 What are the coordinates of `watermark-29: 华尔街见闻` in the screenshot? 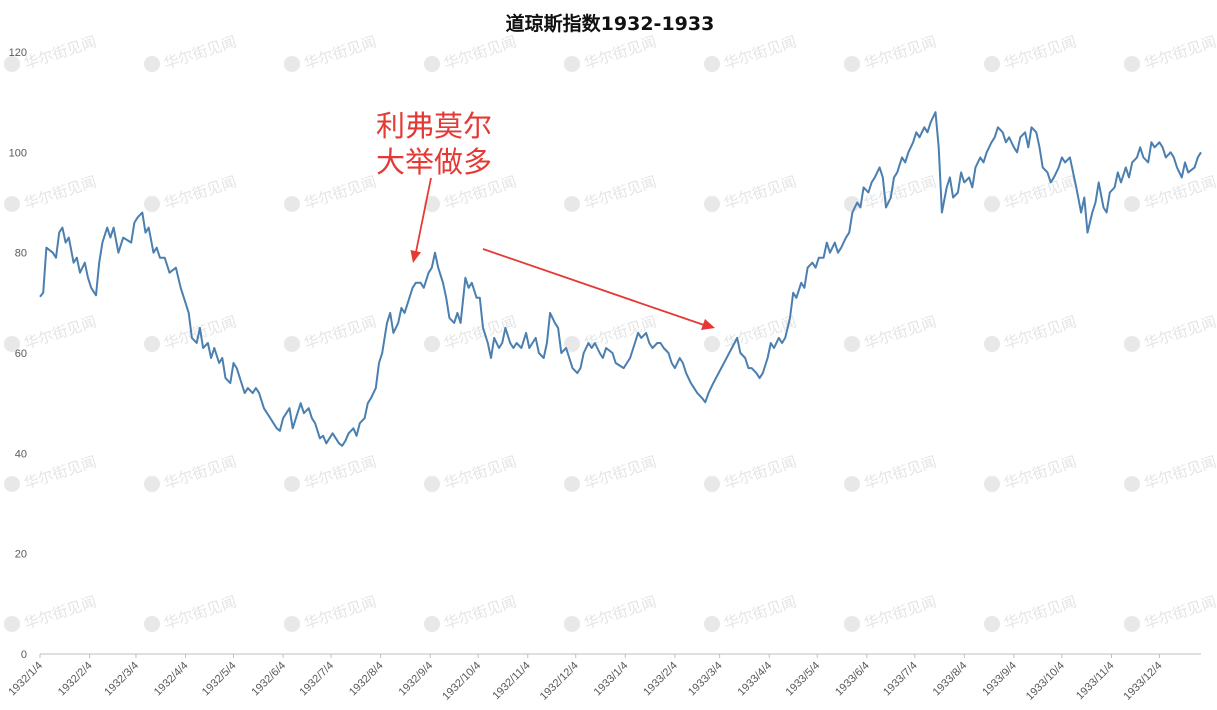 It's located at (331, 473).